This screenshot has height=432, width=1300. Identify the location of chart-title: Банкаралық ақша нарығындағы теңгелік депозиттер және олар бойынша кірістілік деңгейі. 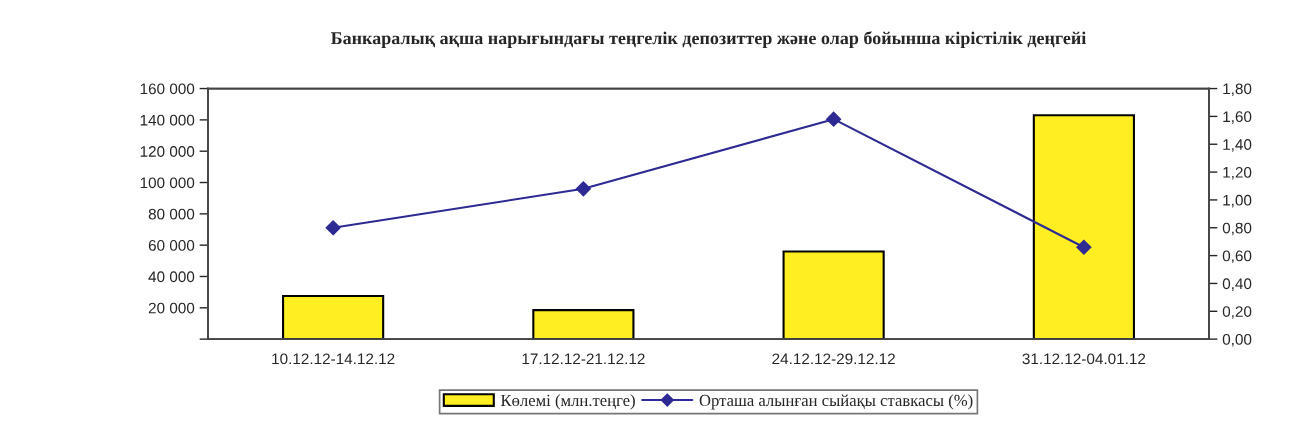
(708, 39).